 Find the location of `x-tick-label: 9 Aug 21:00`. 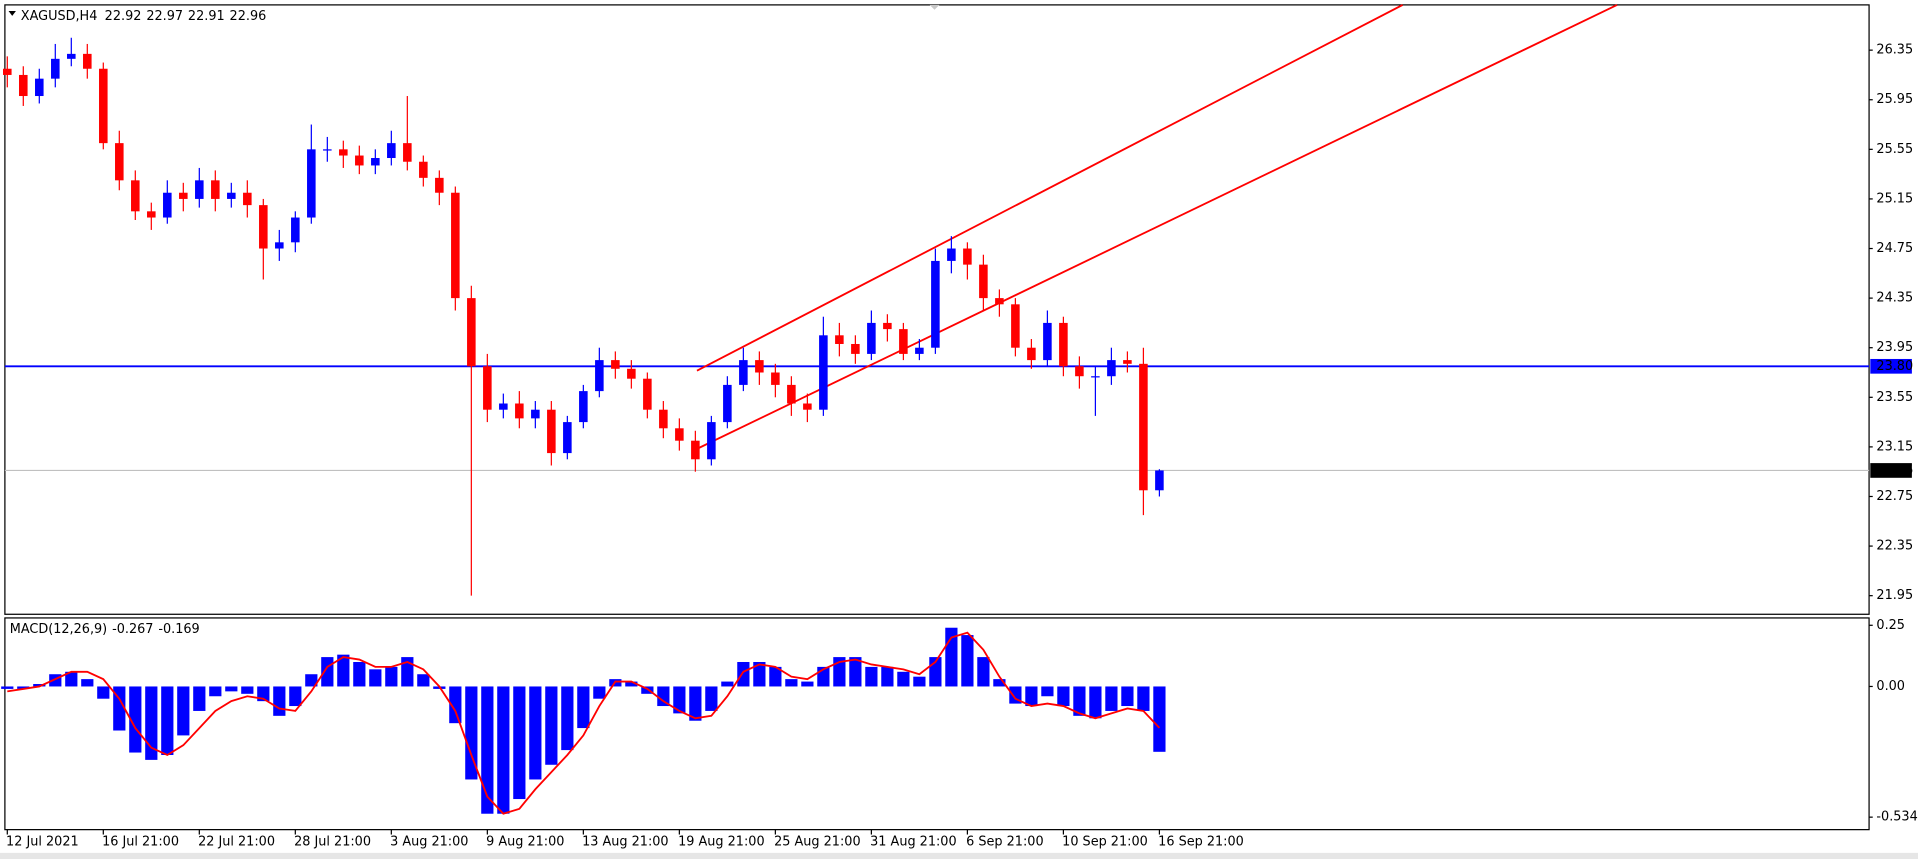

x-tick-label: 9 Aug 21:00 is located at coordinates (525, 841).